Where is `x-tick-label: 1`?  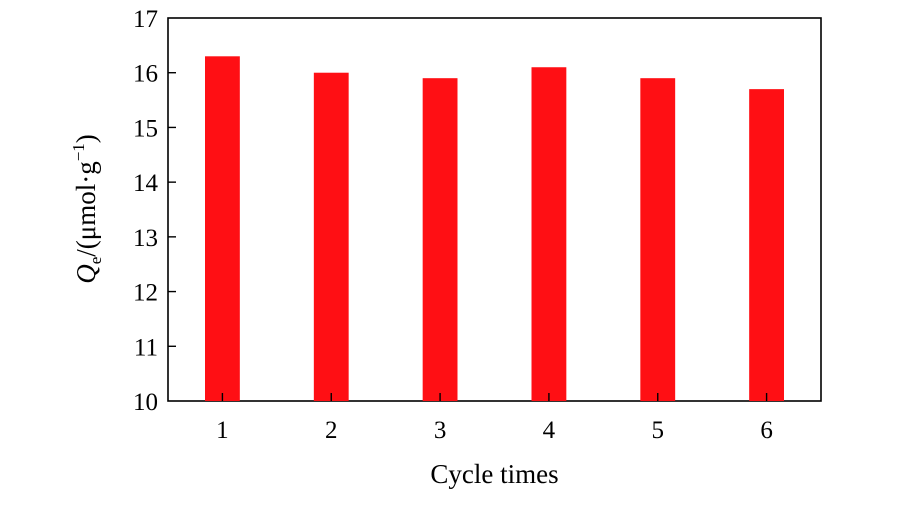 x-tick-label: 1 is located at coordinates (222, 430).